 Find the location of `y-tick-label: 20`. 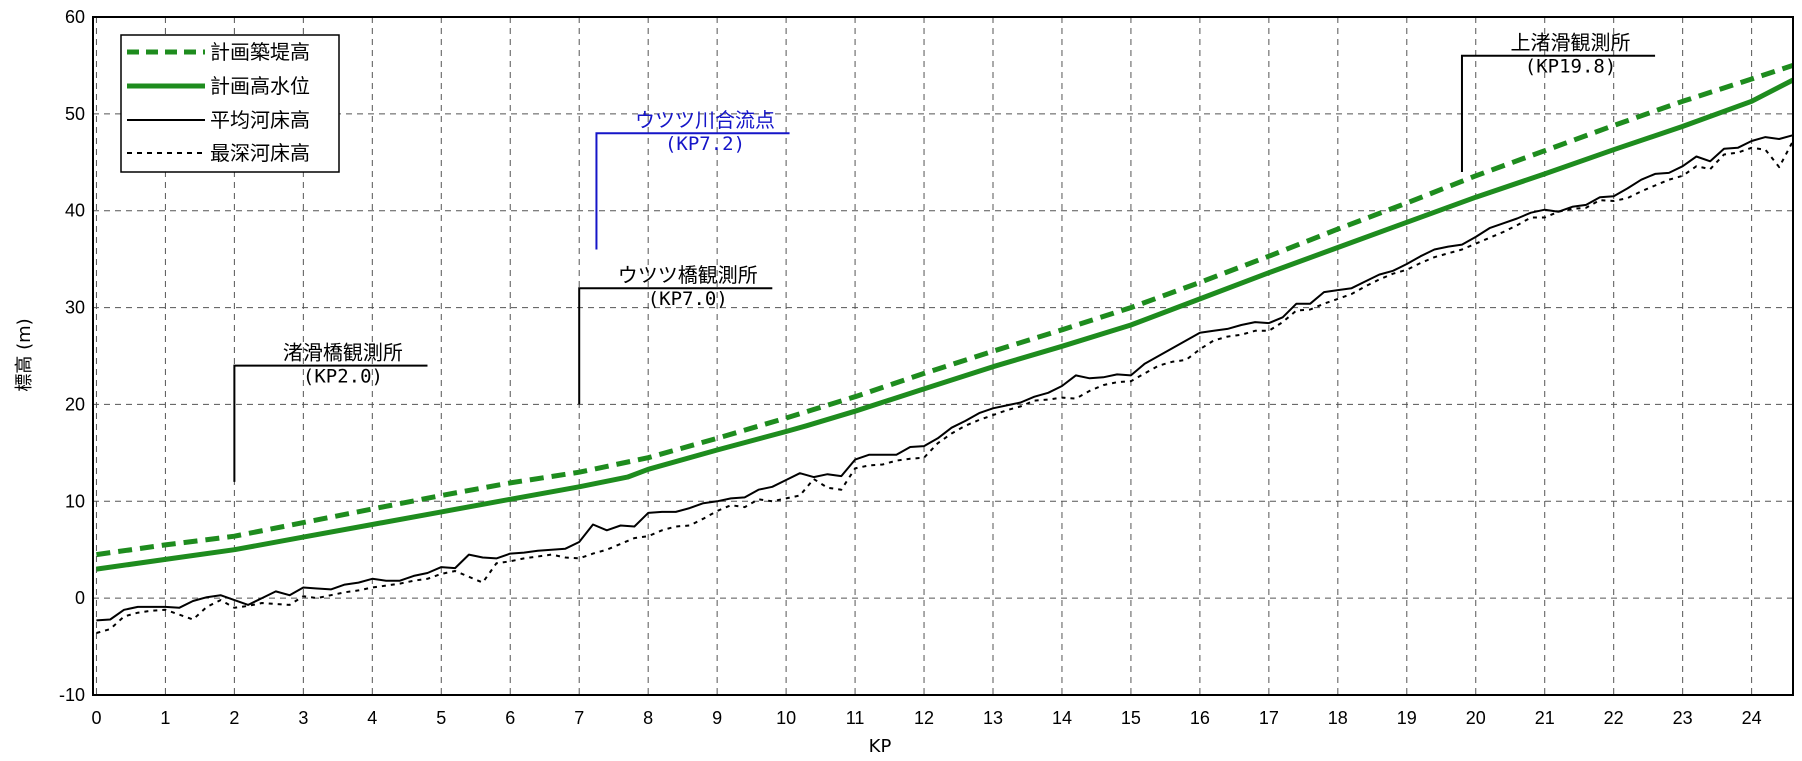

y-tick-label: 20 is located at coordinates (75, 404).